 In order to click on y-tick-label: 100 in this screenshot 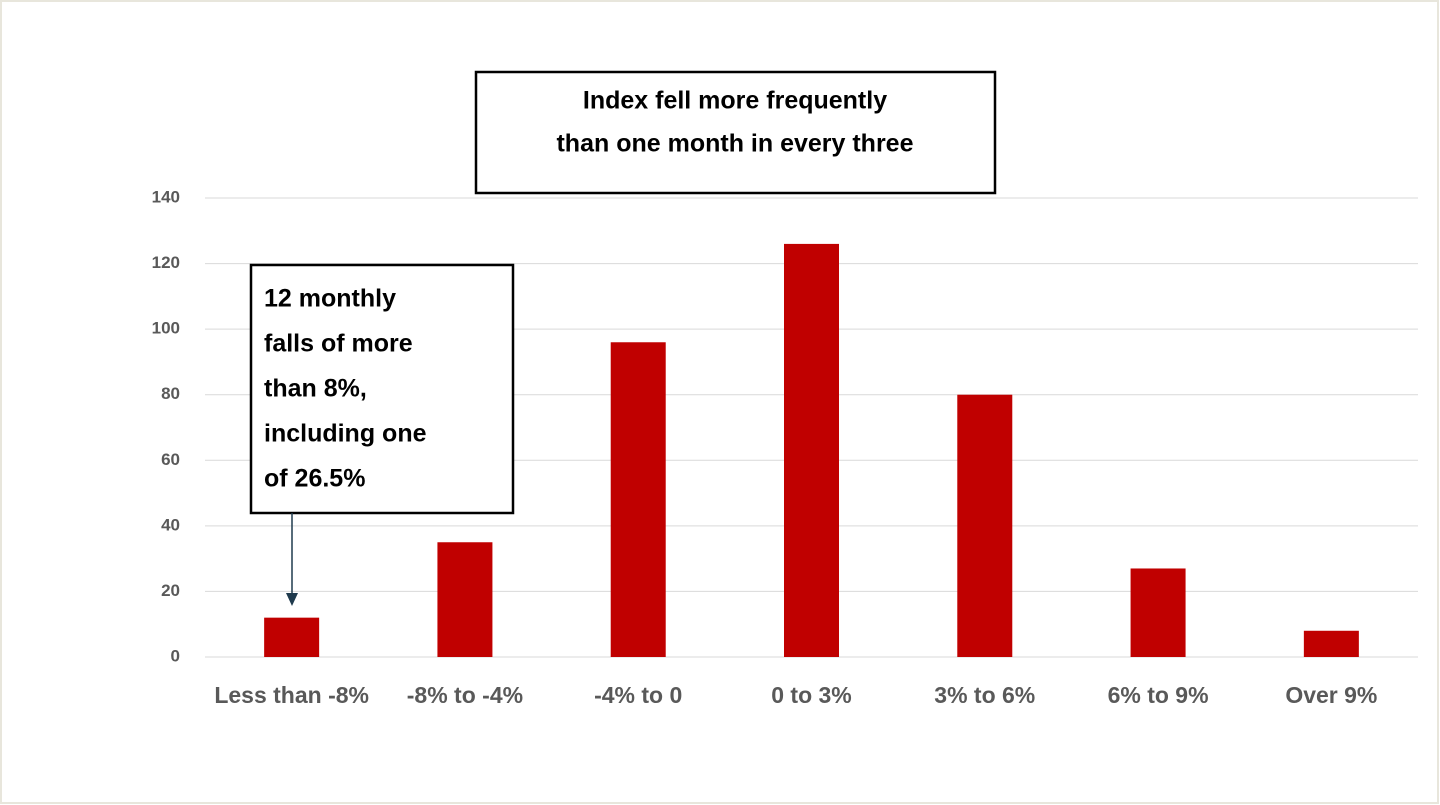, I will do `click(166, 328)`.